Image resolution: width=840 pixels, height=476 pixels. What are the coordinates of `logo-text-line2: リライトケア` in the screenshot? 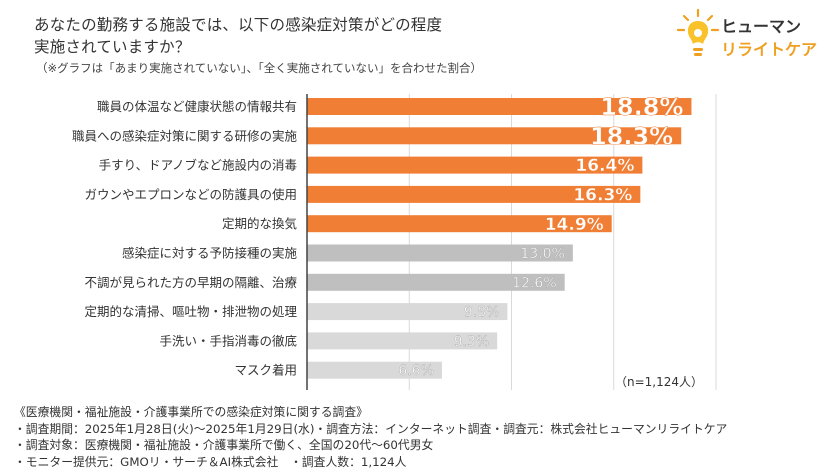 It's located at (769, 49).